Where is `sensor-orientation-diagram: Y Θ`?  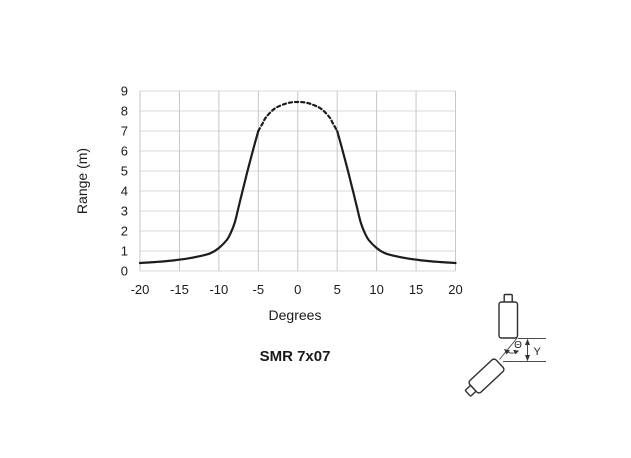
sensor-orientation-diagram: Y Θ is located at coordinates (505, 345).